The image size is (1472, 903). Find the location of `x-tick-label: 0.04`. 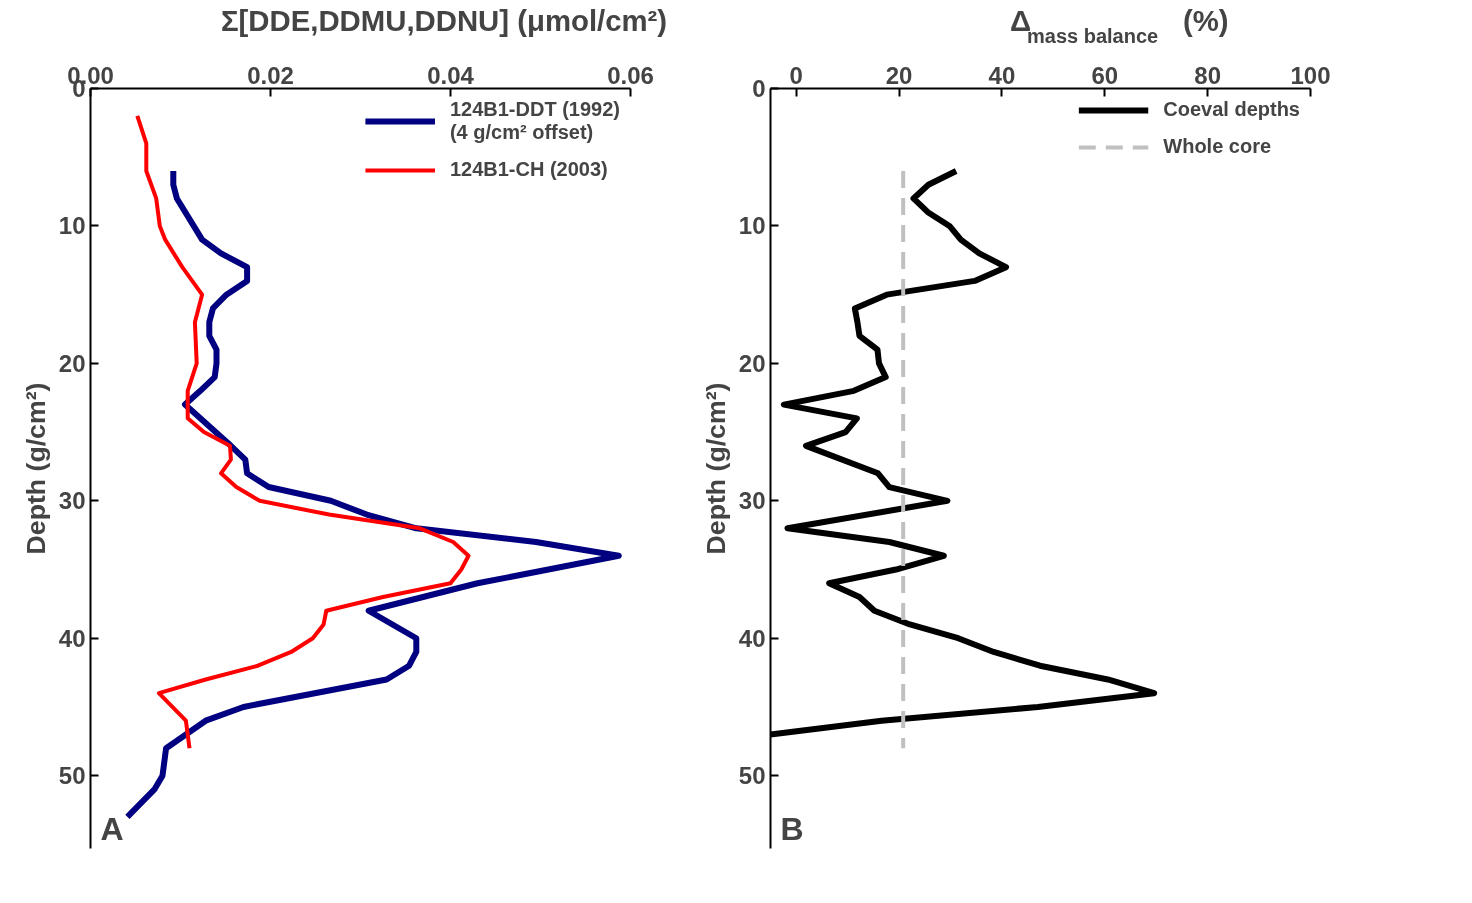

x-tick-label: 0.04 is located at coordinates (451, 75).